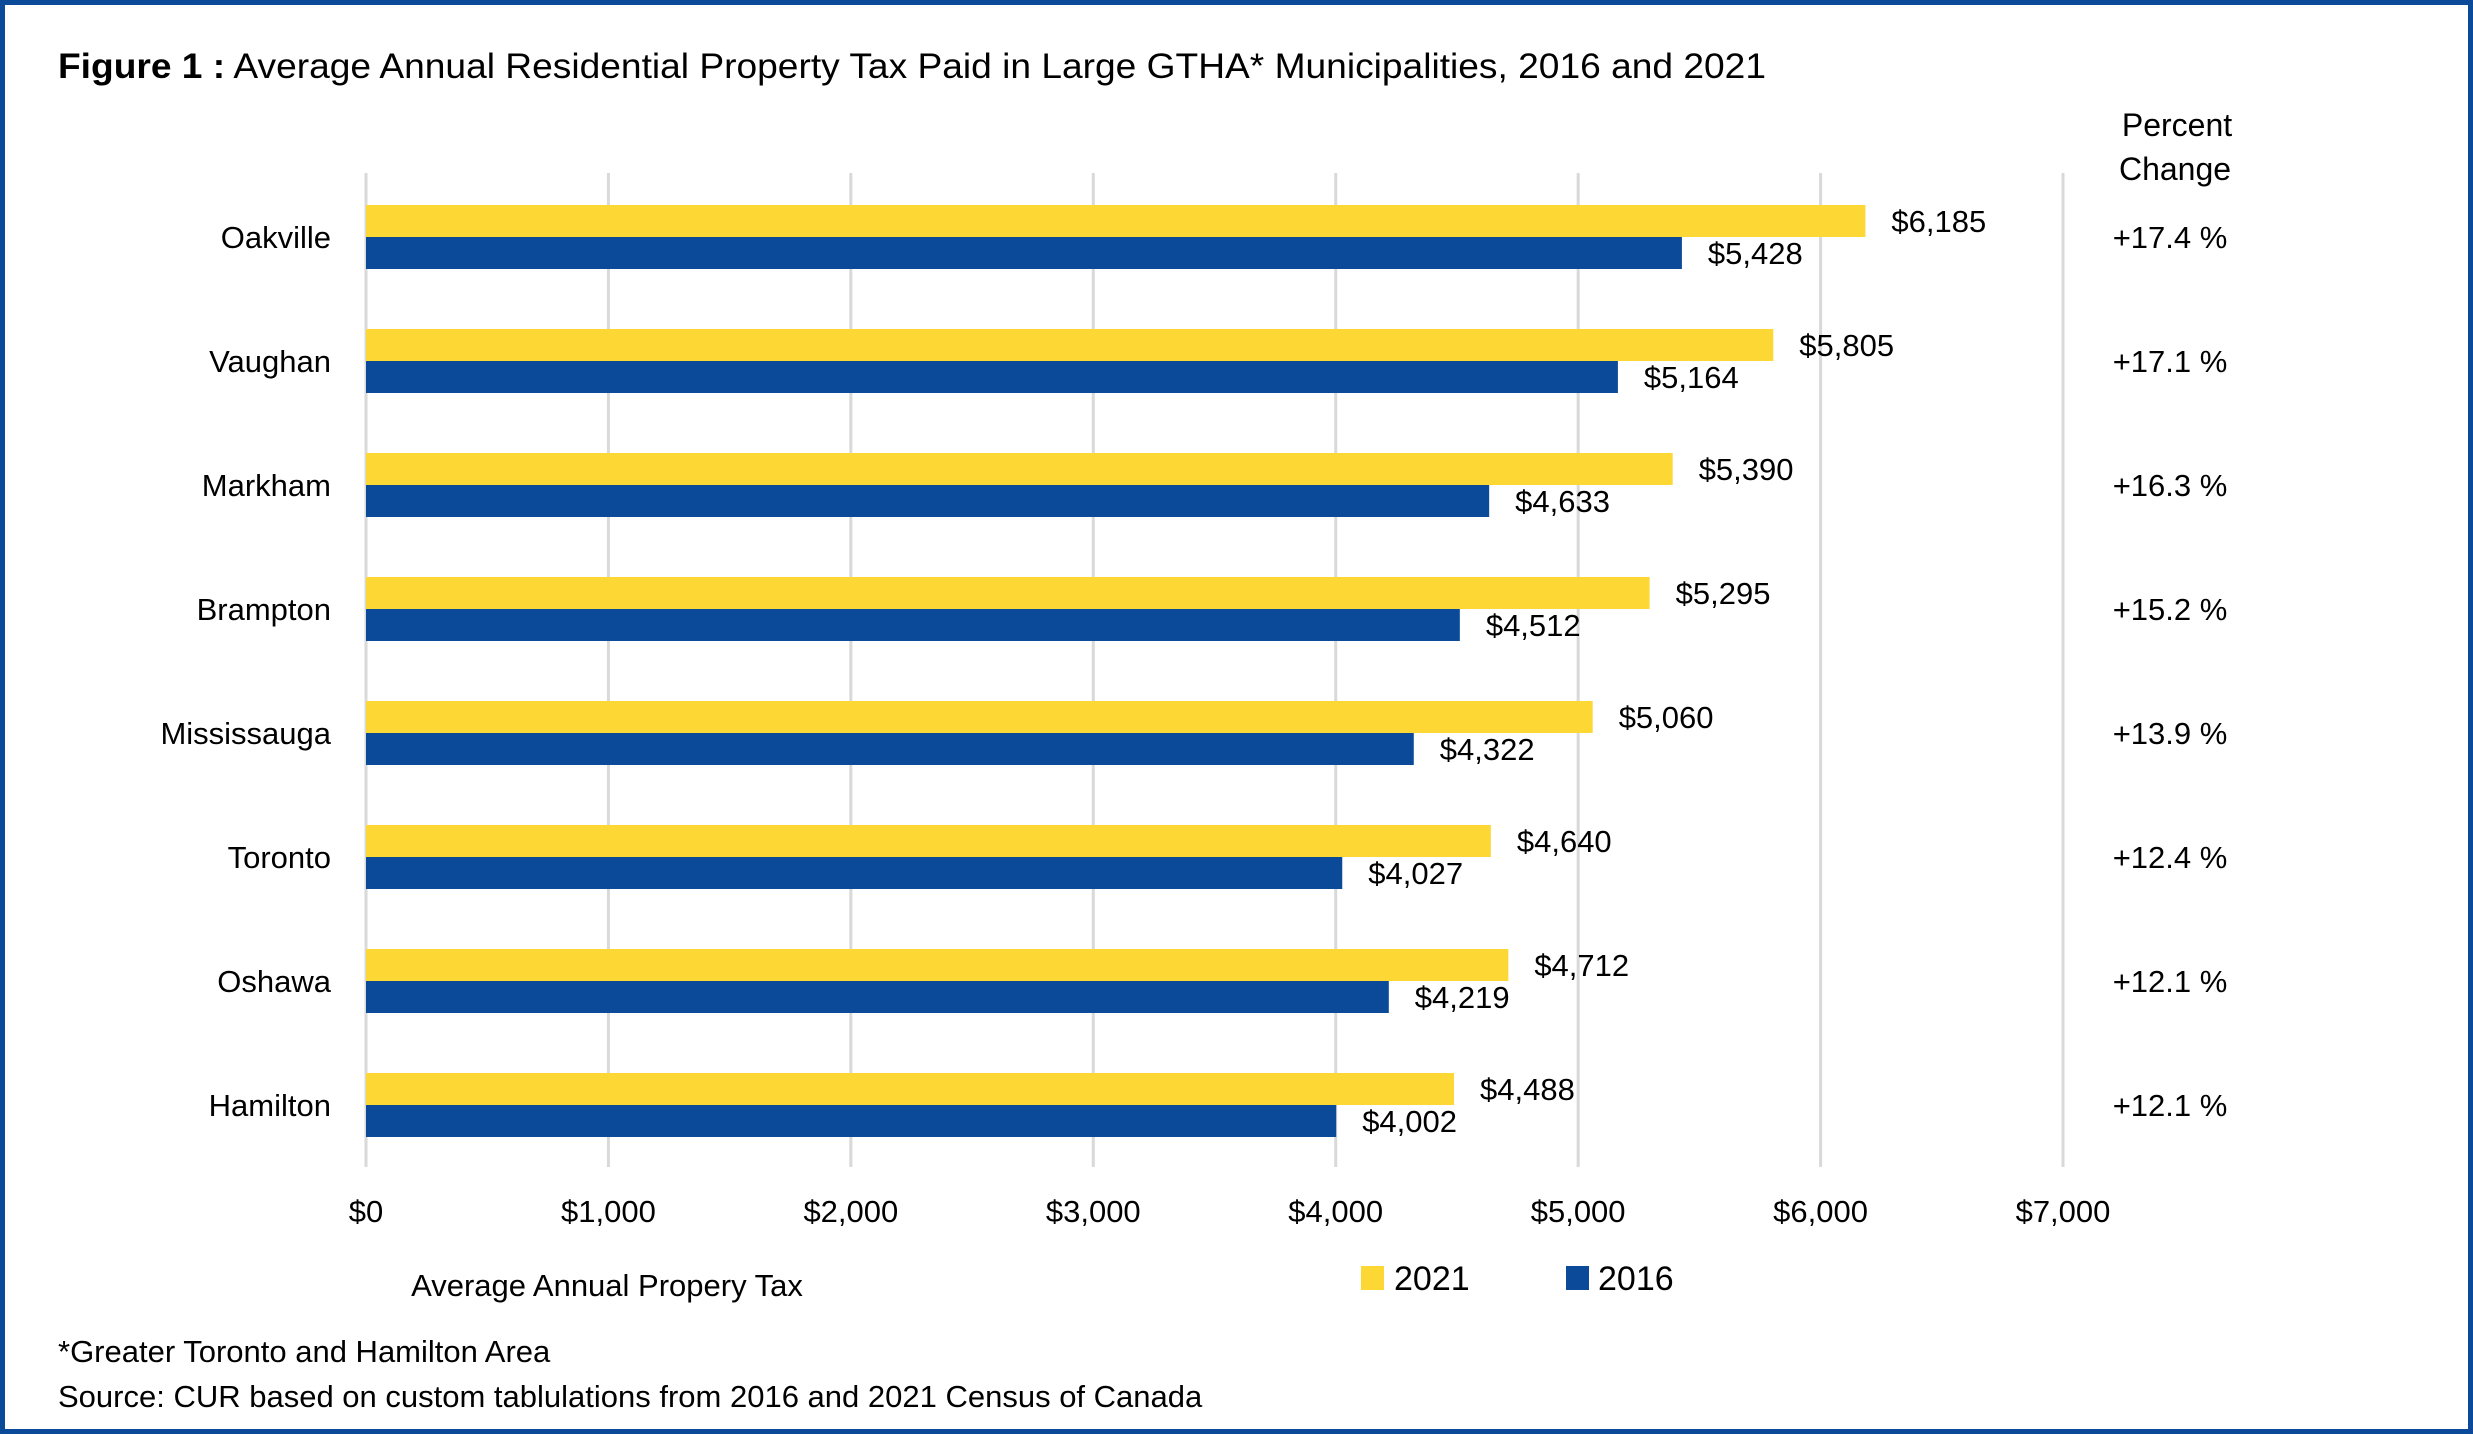  Describe the element at coordinates (264, 609) in the screenshot. I see `category-label: Brampton` at that location.